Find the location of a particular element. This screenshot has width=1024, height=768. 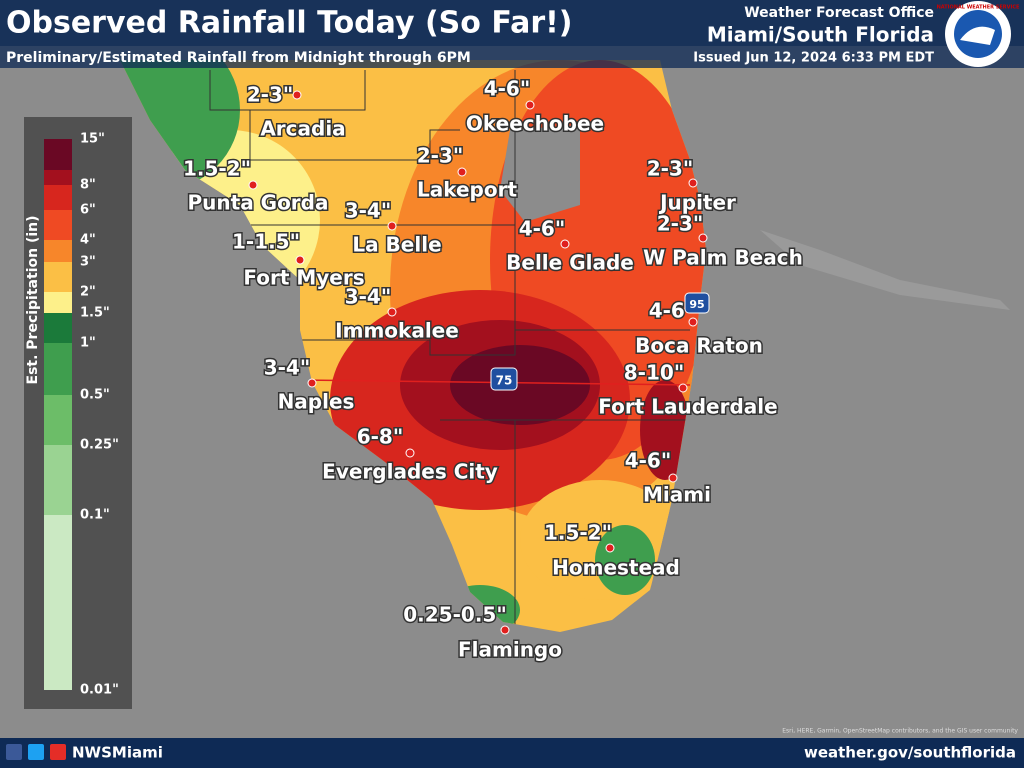

legend-label: 0.1" is located at coordinates (95, 515).